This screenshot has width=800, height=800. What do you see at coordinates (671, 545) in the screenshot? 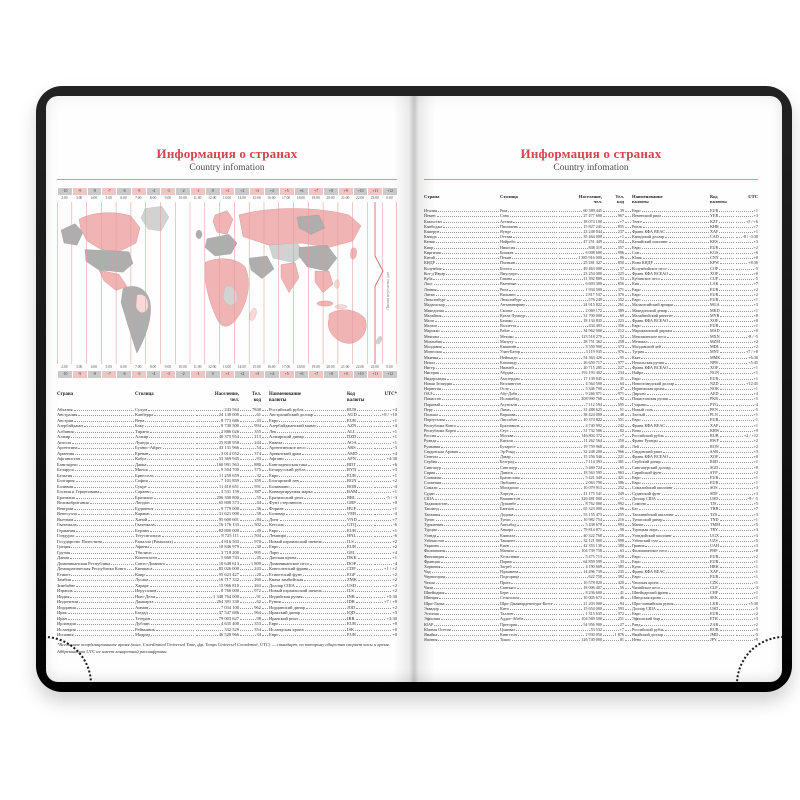
I see `currency-name-cell: Гривна` at bounding box center [671, 545].